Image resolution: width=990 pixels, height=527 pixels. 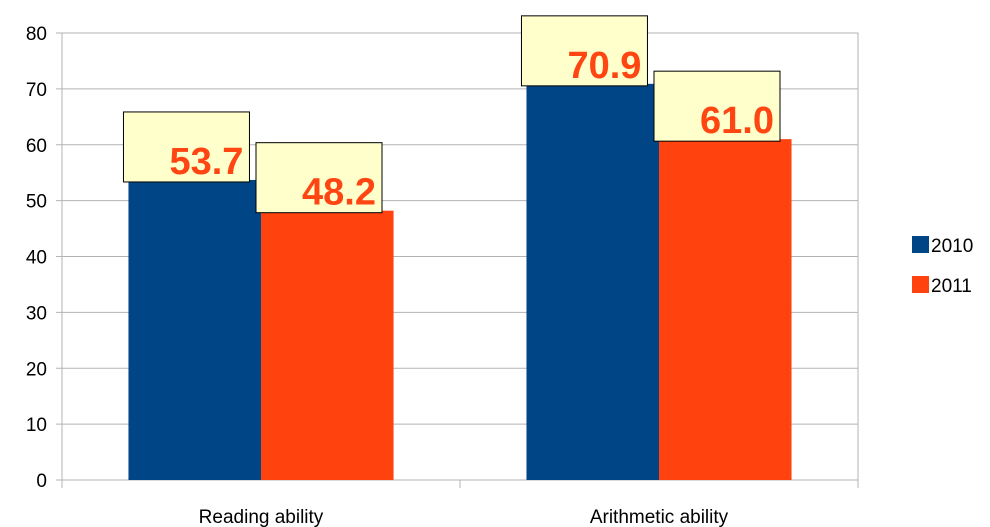 I want to click on legend: 2010 2011, so click(x=942, y=266).